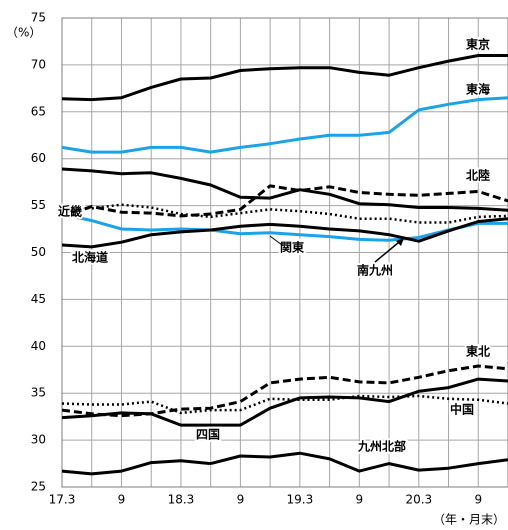  I want to click on series-label: 中国, so click(462, 409).